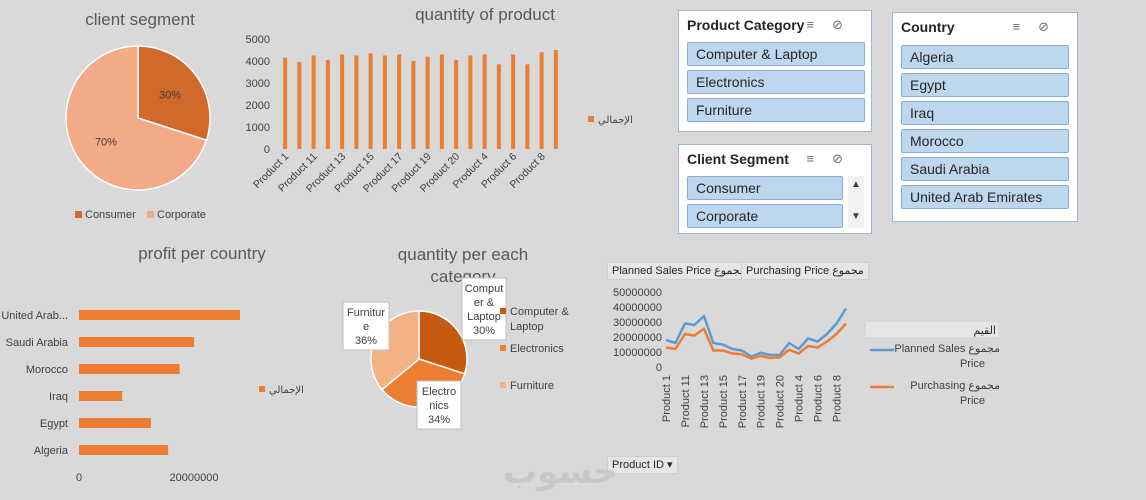  What do you see at coordinates (286, 390) in the screenshot?
I see `legend-label: الإجمالي` at bounding box center [286, 390].